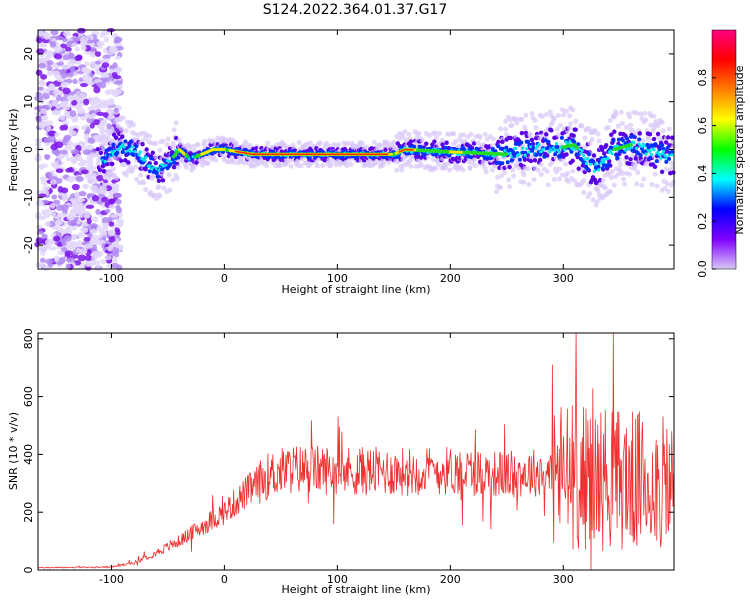  I want to click on ridge-core-green, so click(631, 144).